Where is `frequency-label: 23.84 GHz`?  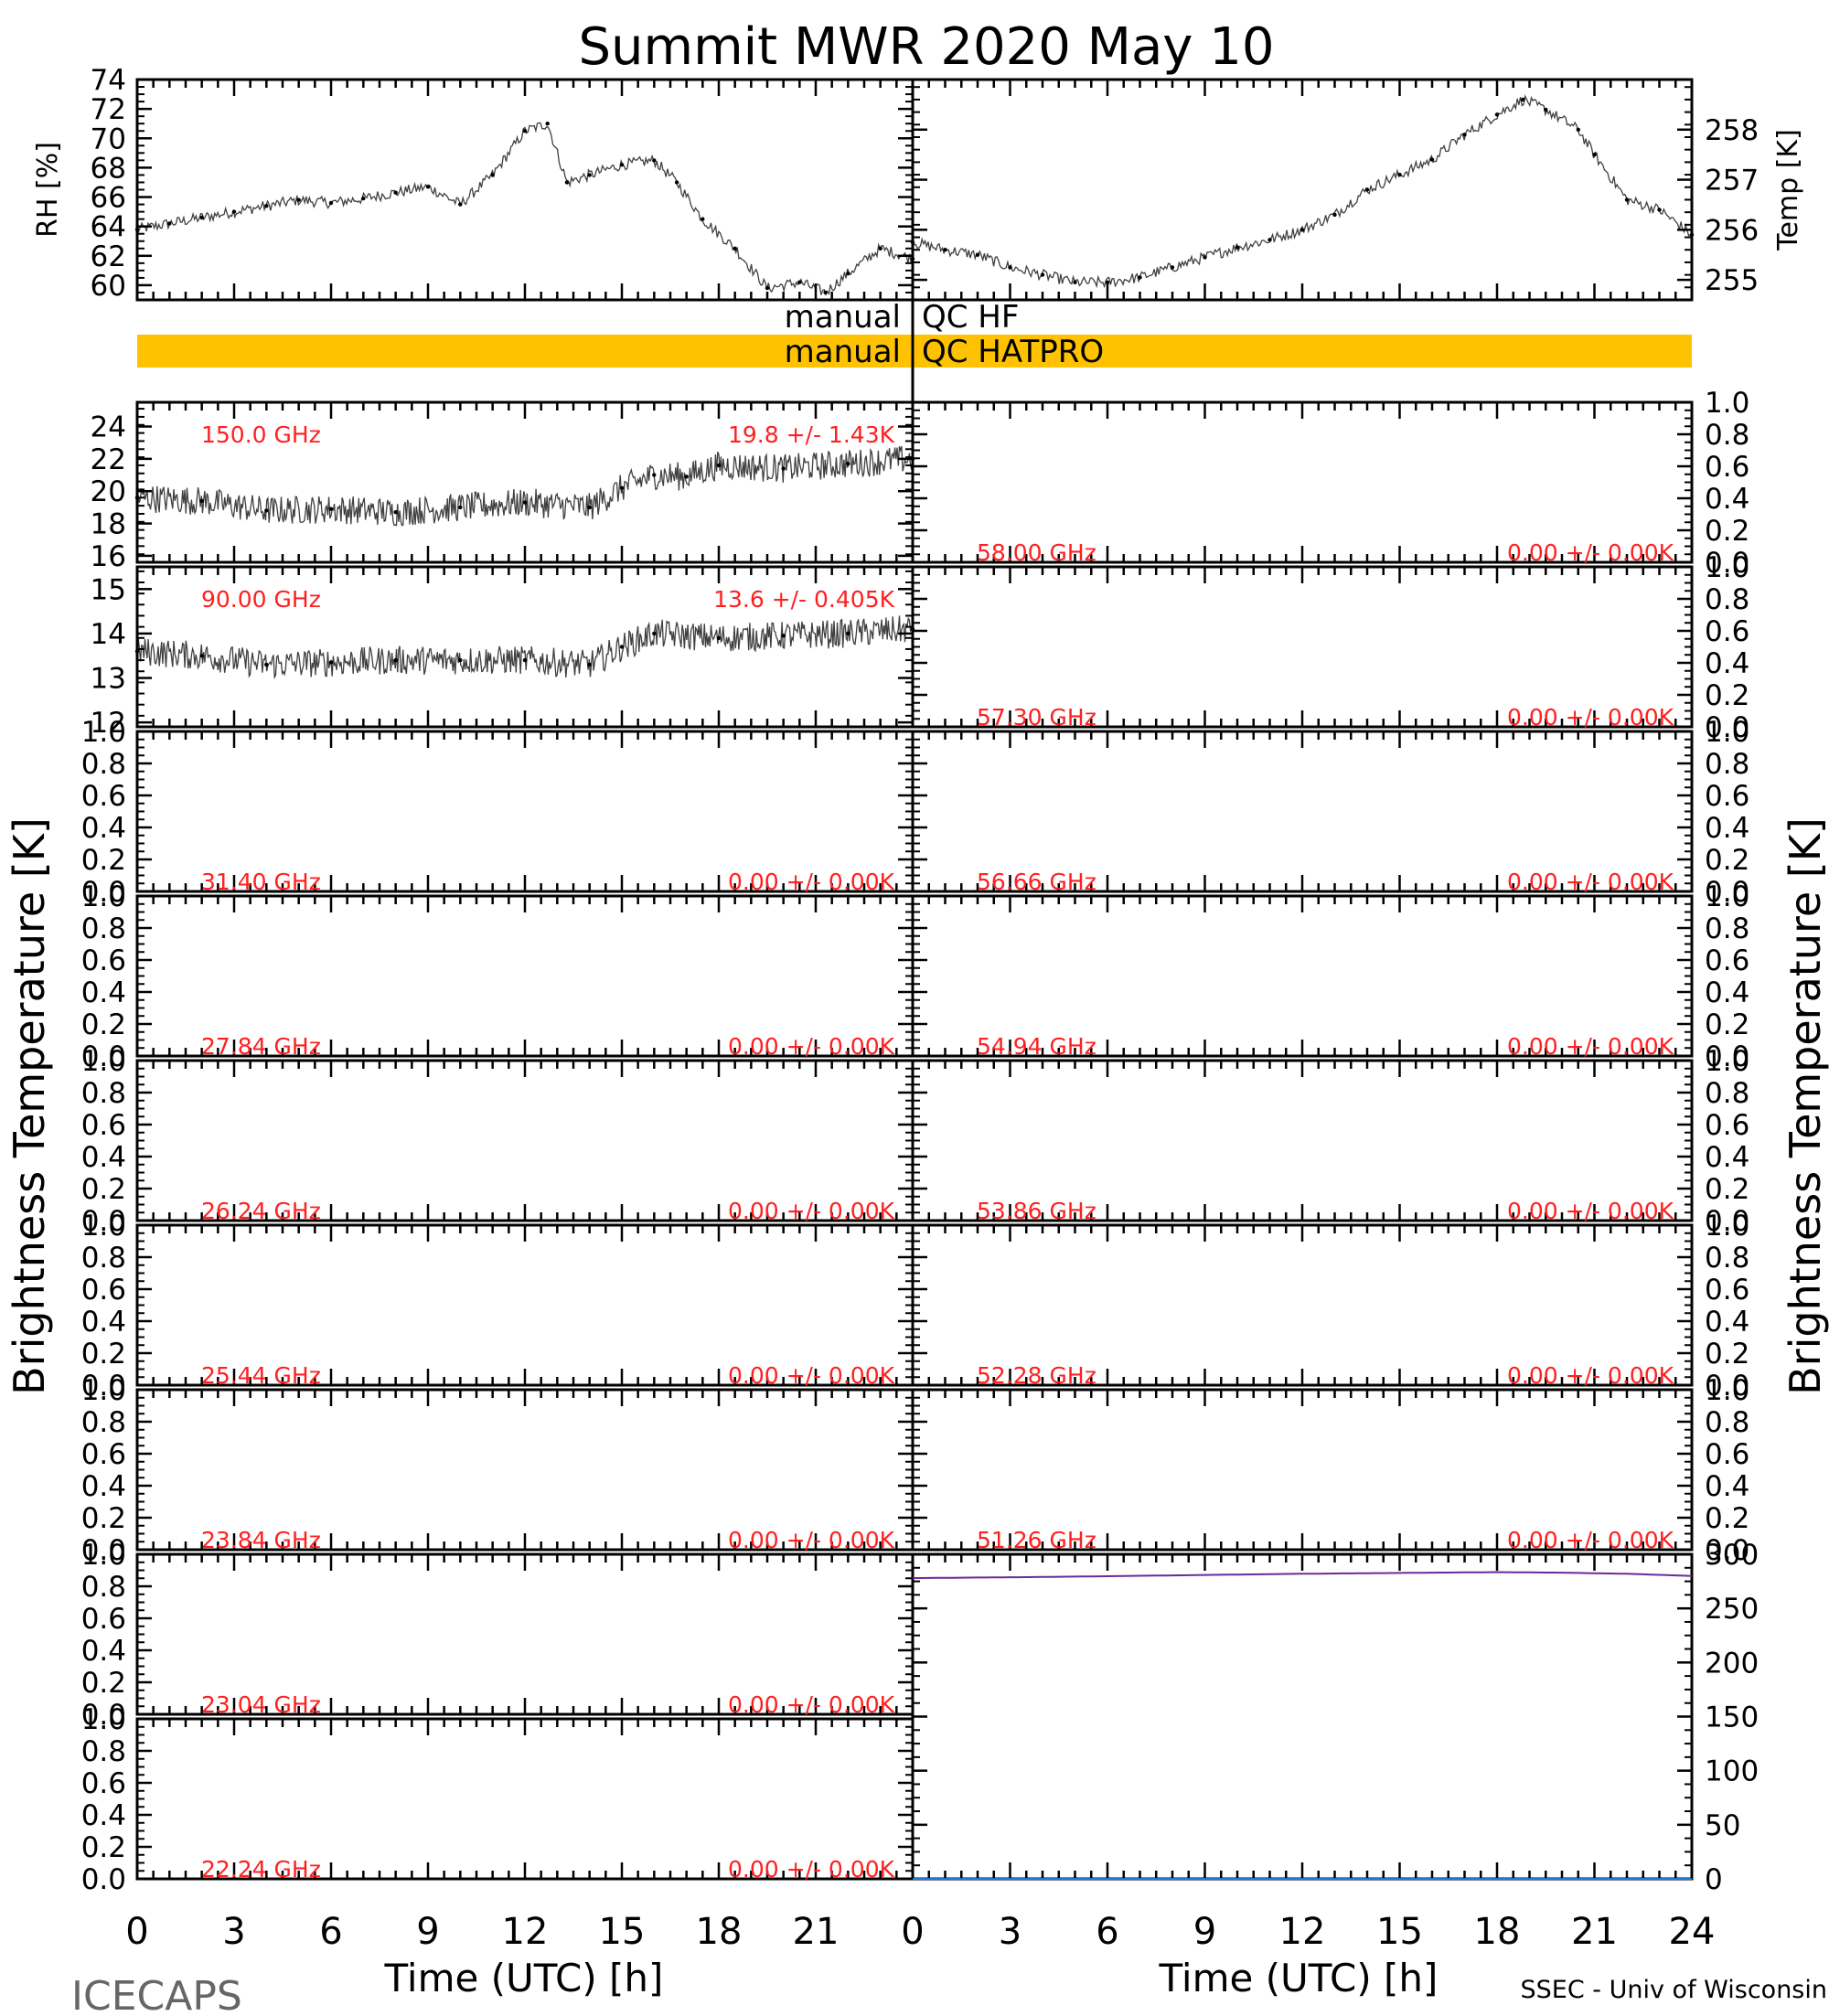 frequency-label: 23.84 GHz is located at coordinates (261, 1540).